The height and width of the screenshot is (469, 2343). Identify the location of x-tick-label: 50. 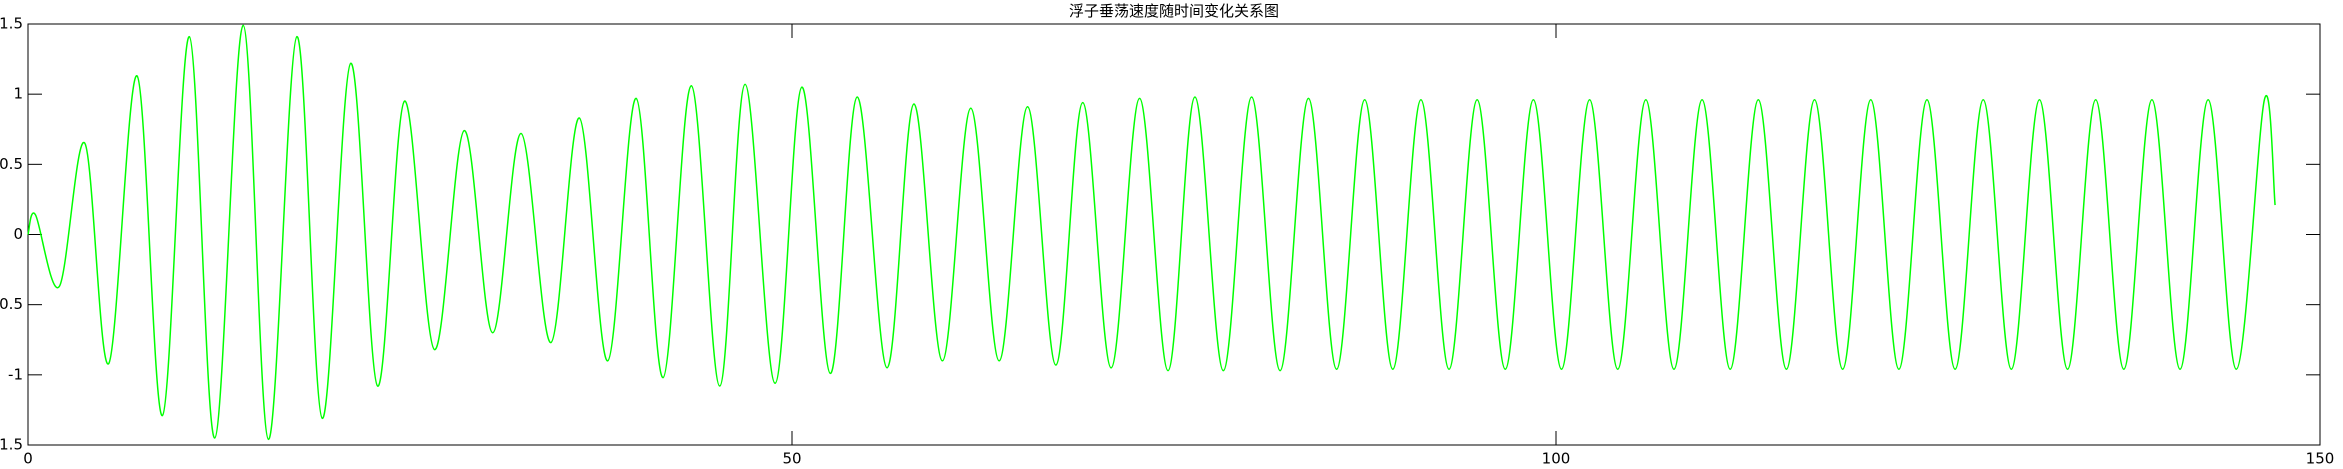
(791, 459).